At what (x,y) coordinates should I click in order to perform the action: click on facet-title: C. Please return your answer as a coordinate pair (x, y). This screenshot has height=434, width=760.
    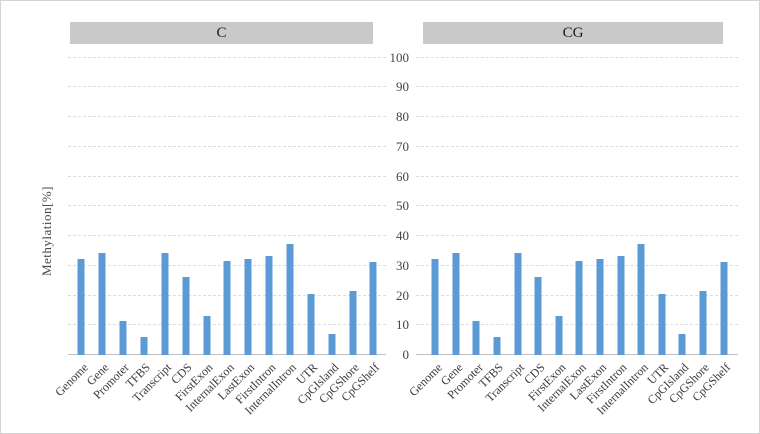
    Looking at the image, I should click on (221, 32).